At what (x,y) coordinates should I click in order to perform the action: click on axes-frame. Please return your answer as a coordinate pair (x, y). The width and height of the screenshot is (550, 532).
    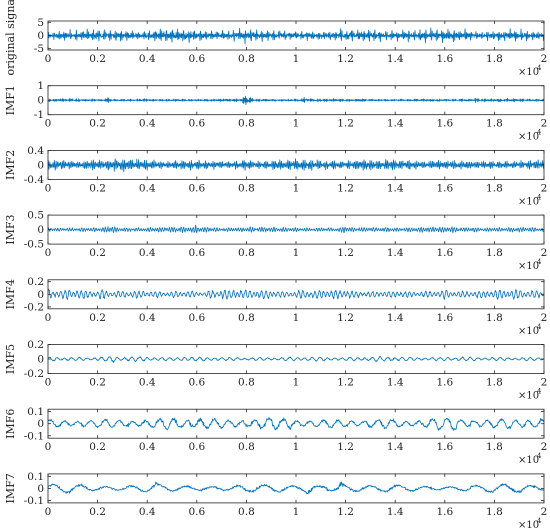
    Looking at the image, I should click on (296, 294).